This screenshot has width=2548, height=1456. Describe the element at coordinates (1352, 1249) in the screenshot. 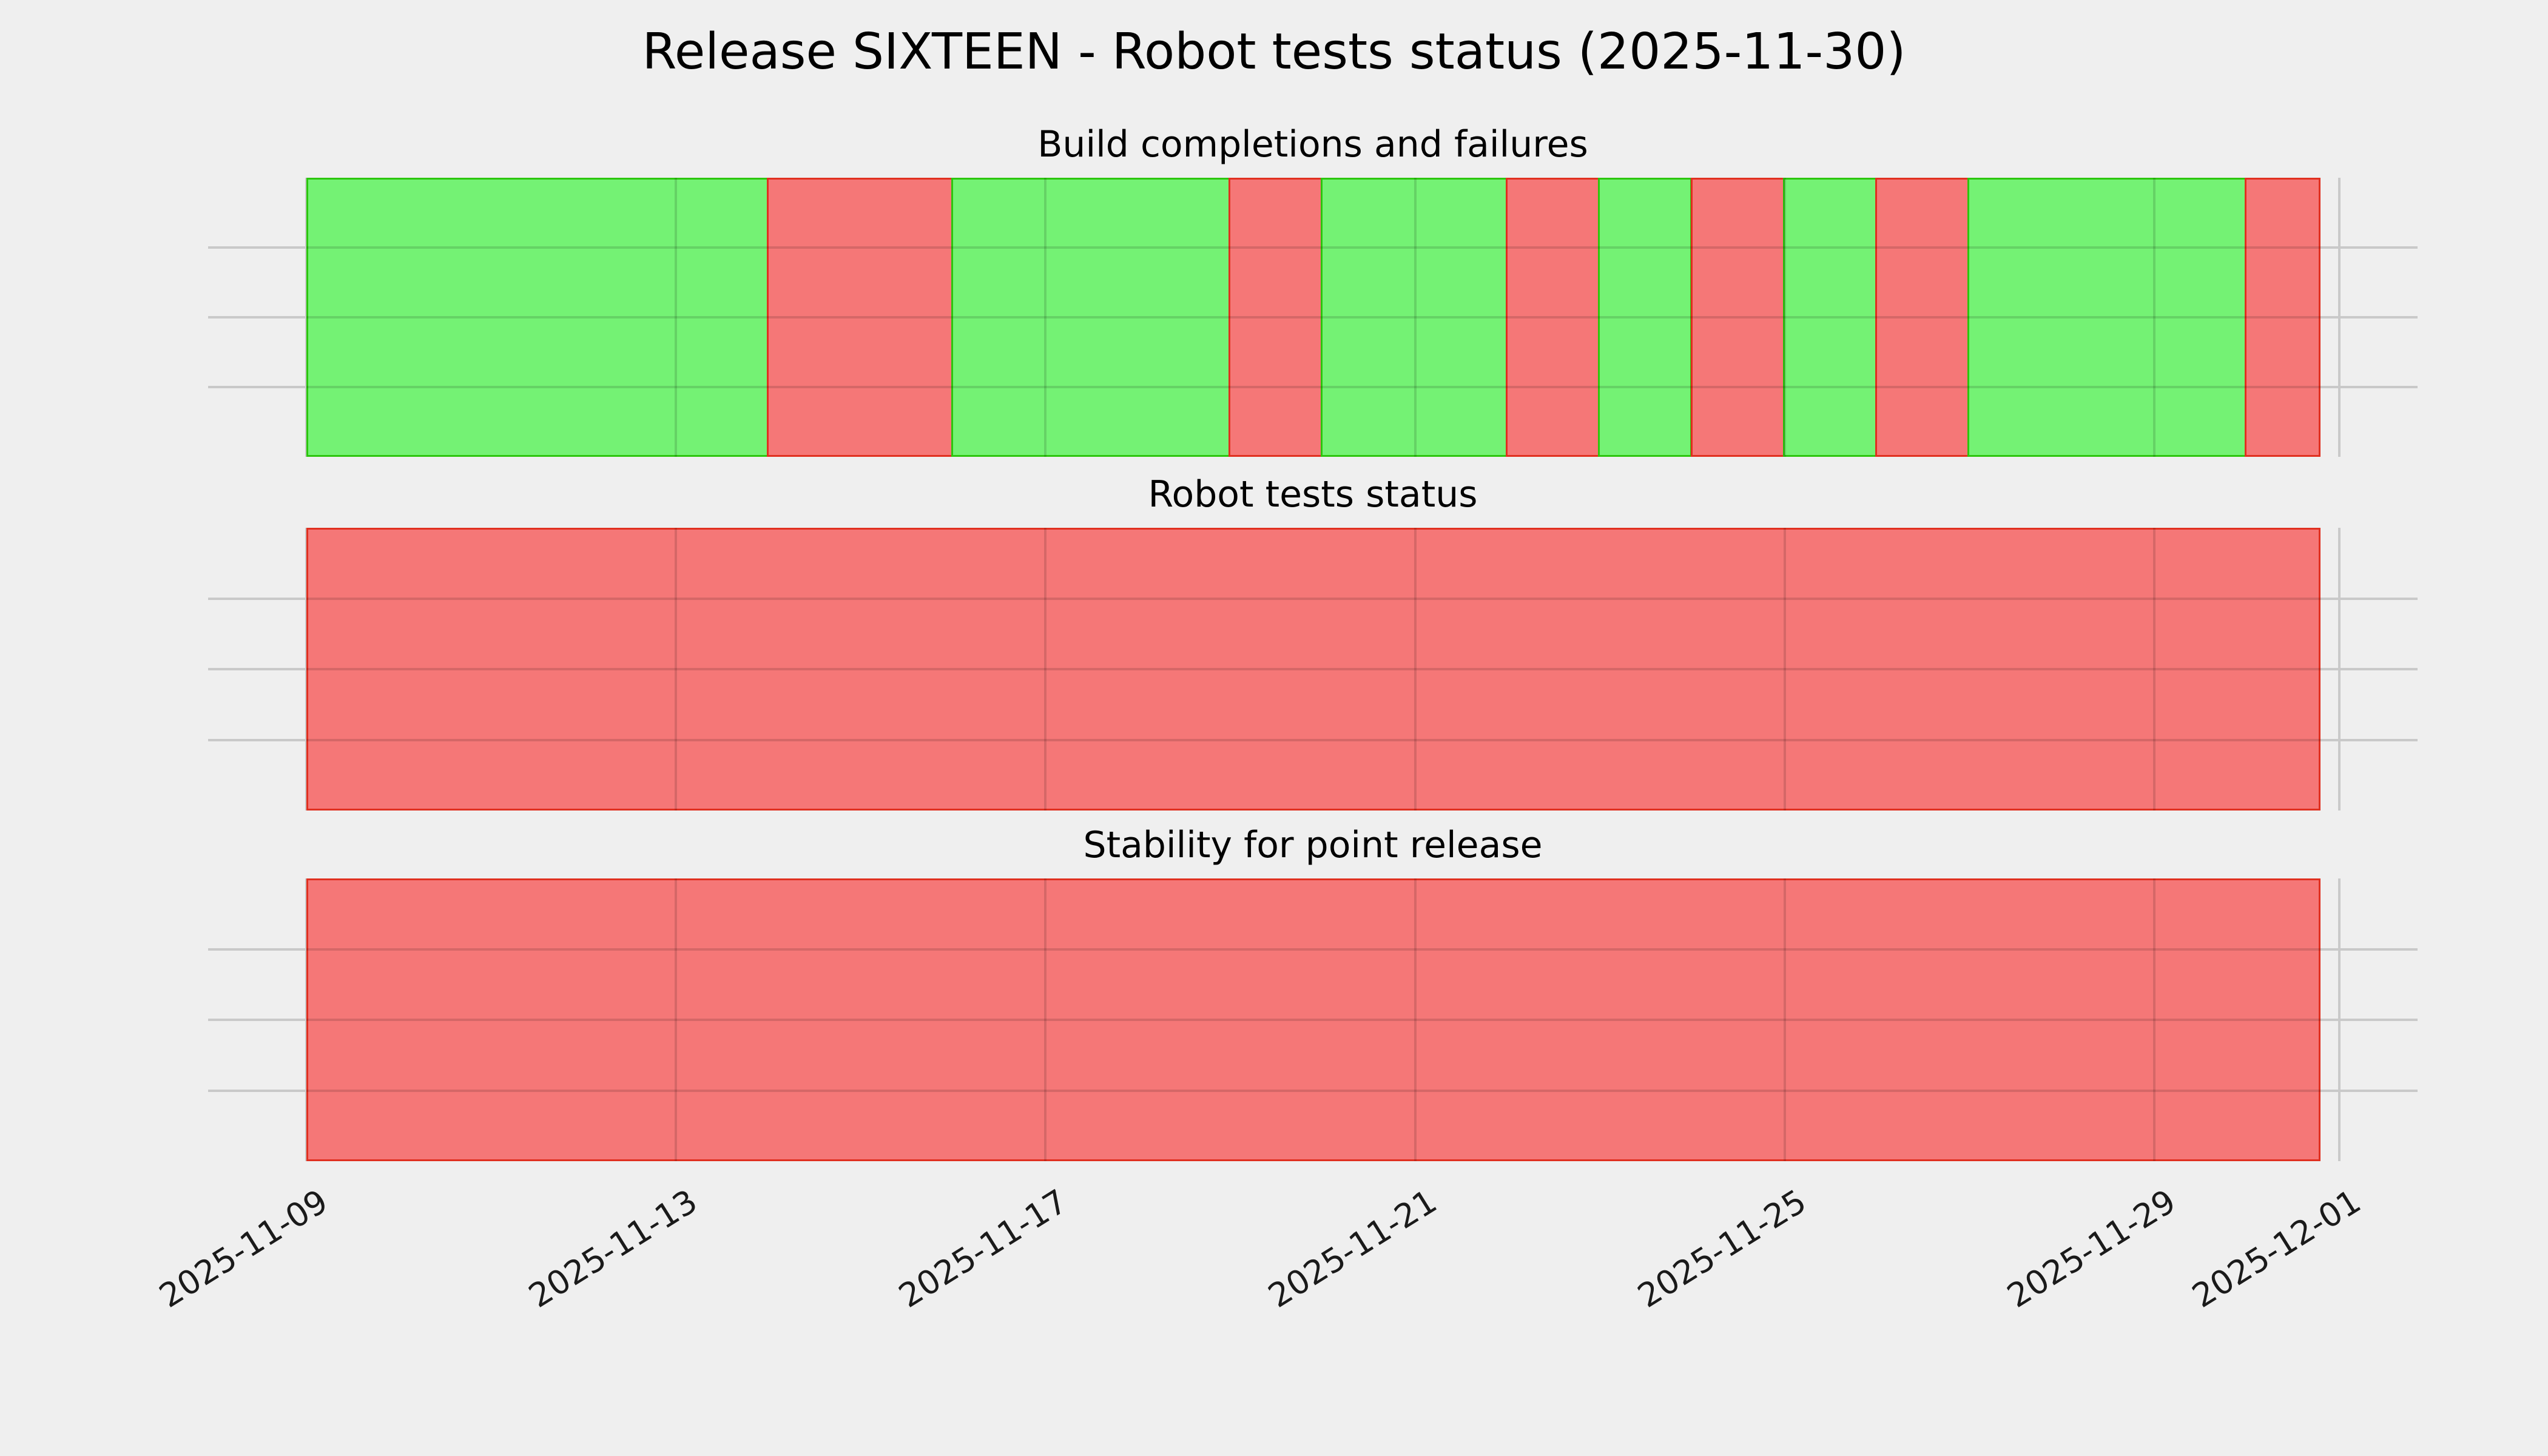

I see `x-tick-label: 2025-11-21` at that location.